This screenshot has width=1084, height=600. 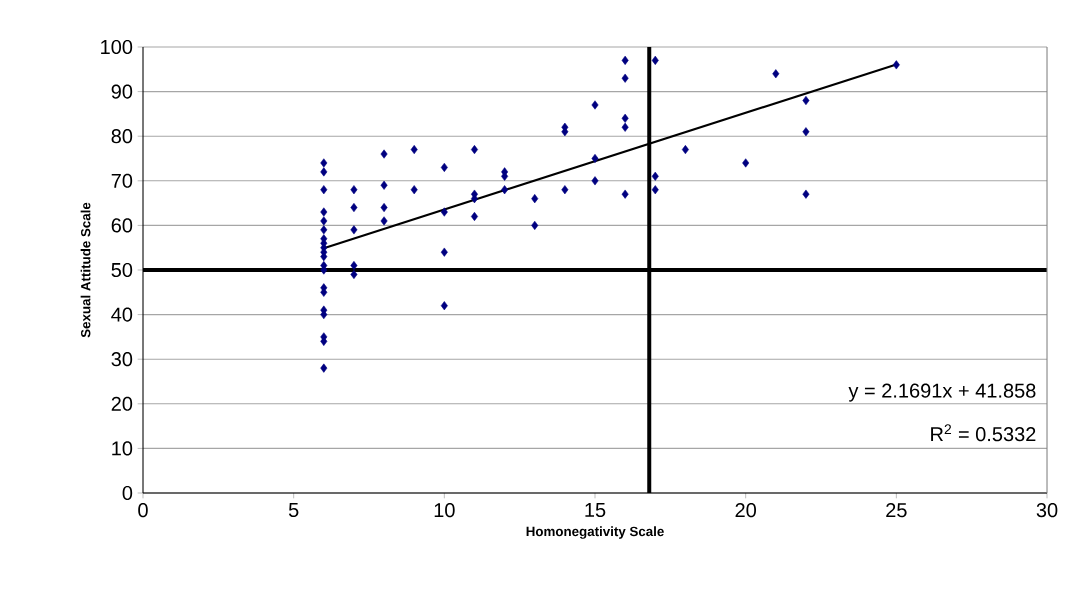 What do you see at coordinates (122, 180) in the screenshot?
I see `y-tick-label: 70` at bounding box center [122, 180].